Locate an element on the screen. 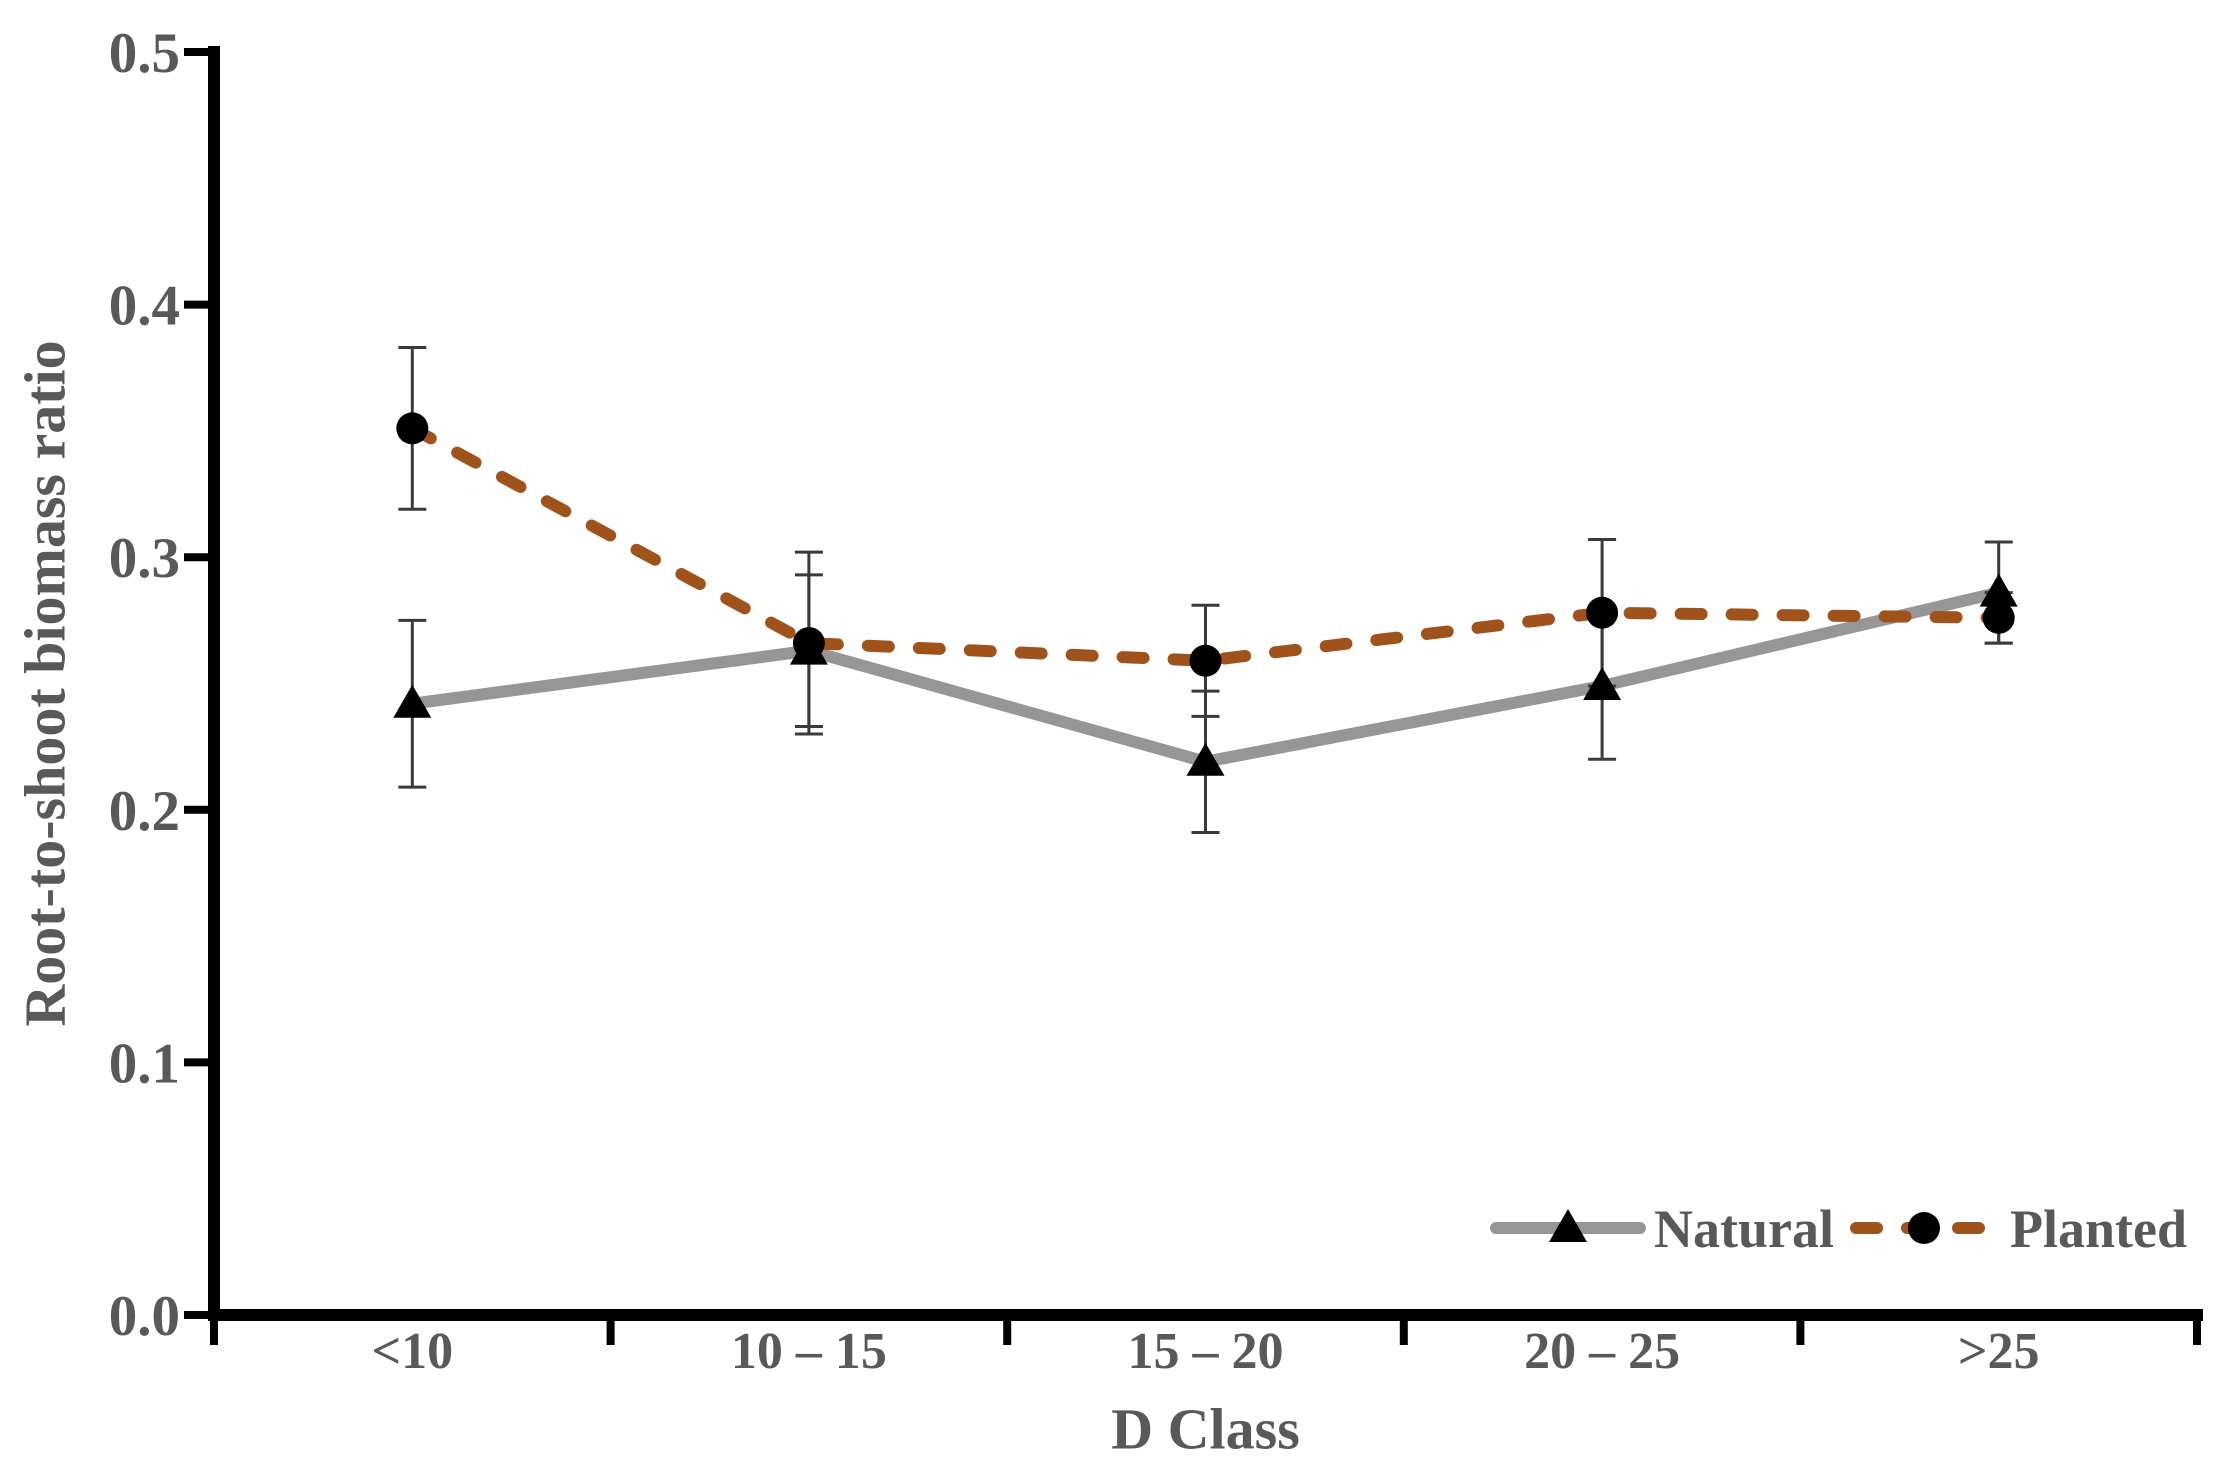 The width and height of the screenshot is (2221, 1479). y-axis-title: Root-to-shoot biomass ratio is located at coordinates (44, 683).